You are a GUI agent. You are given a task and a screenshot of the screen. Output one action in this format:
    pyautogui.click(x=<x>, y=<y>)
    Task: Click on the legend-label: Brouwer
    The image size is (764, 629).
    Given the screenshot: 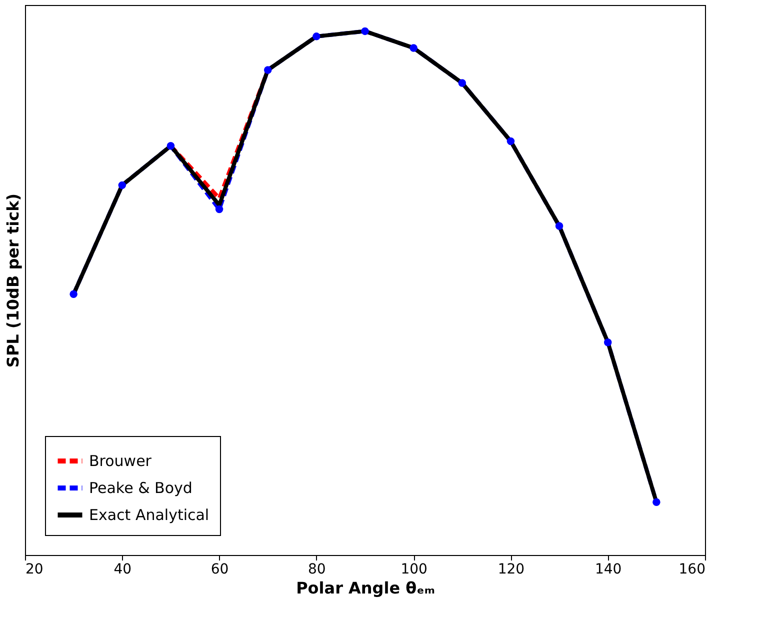 What is the action you would take?
    pyautogui.click(x=120, y=461)
    